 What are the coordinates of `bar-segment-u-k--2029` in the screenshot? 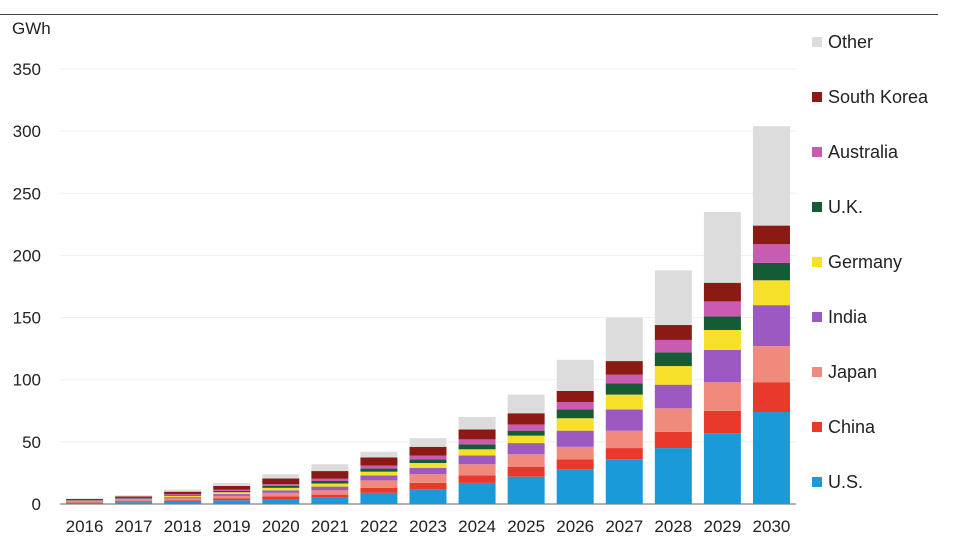 It's located at (722, 323).